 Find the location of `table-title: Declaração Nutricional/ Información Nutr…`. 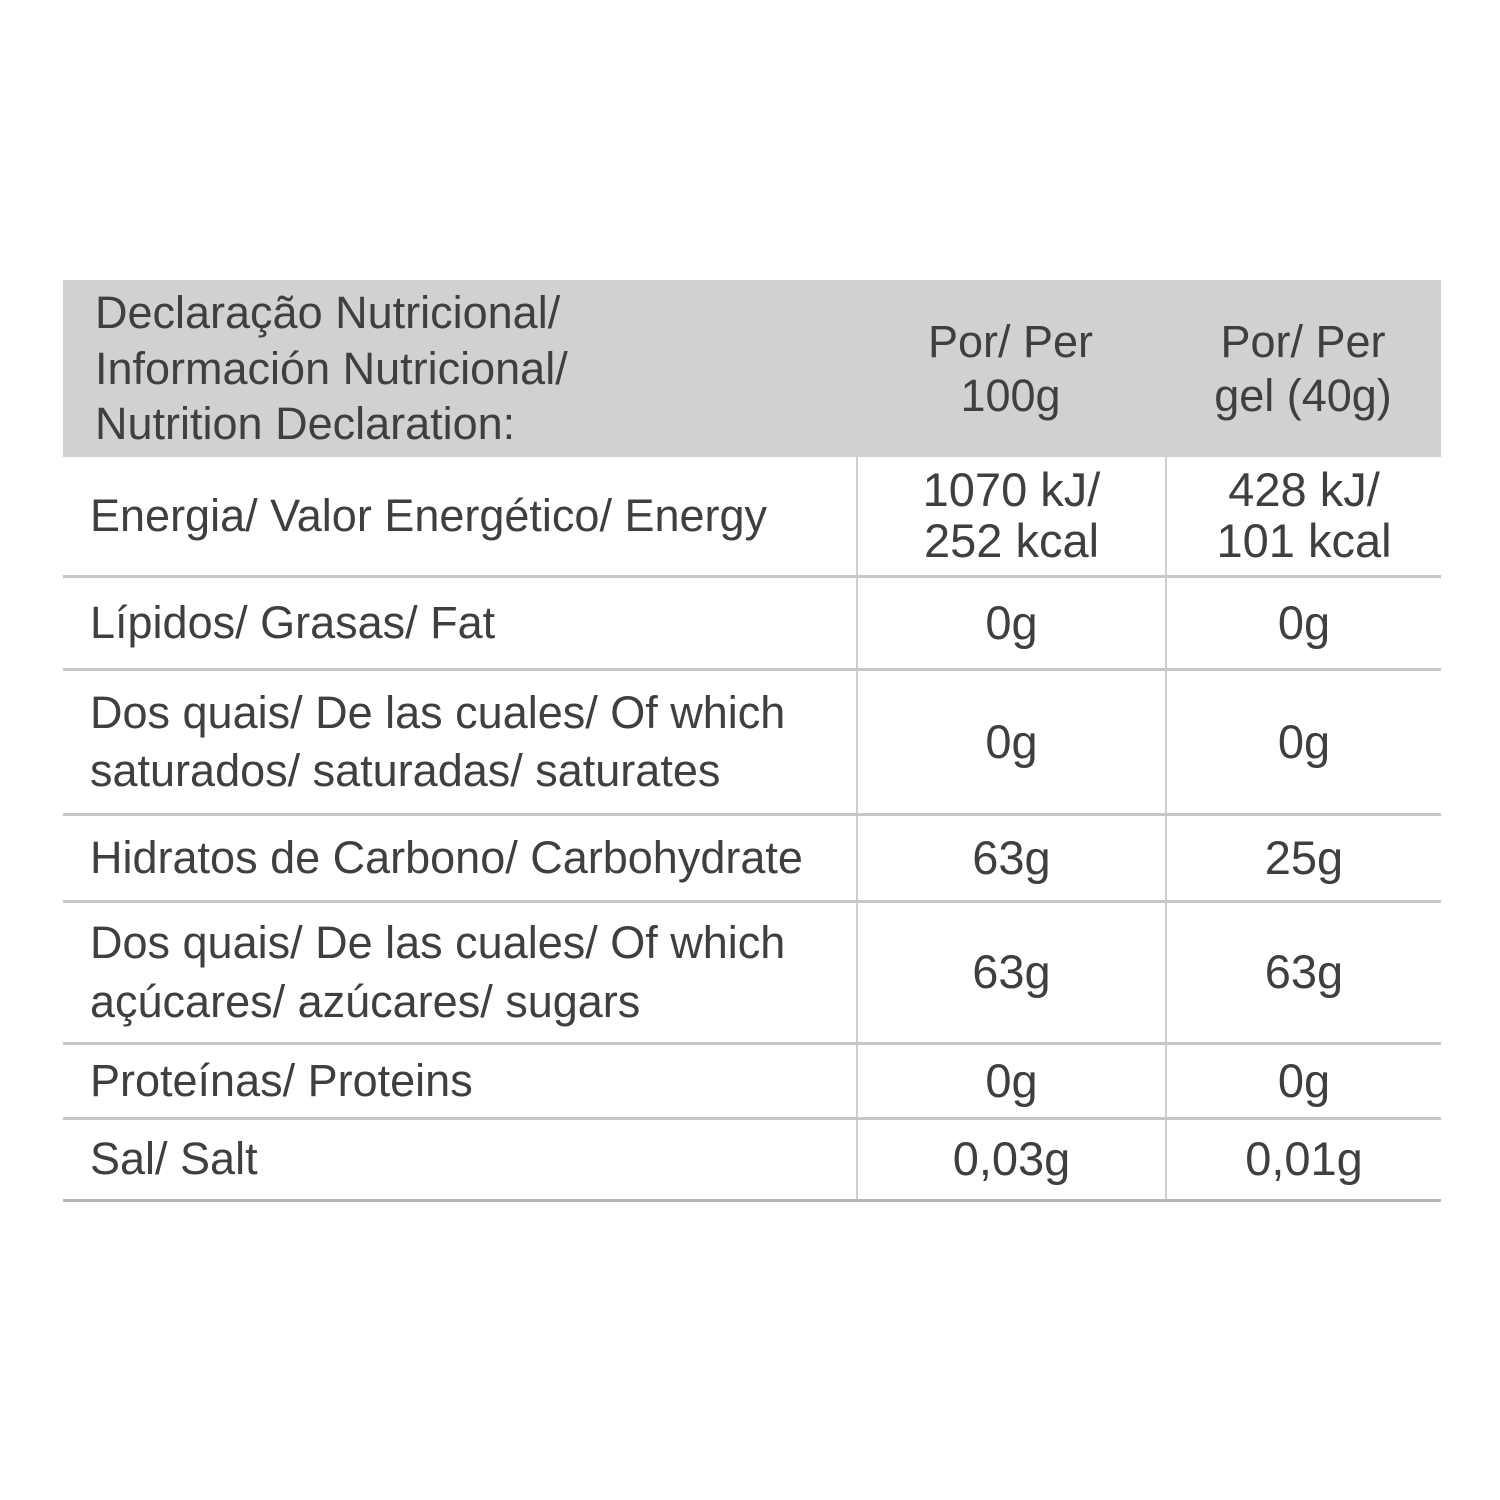

table-title: Declaração Nutricional/ Información Nutr… is located at coordinates (331, 368).